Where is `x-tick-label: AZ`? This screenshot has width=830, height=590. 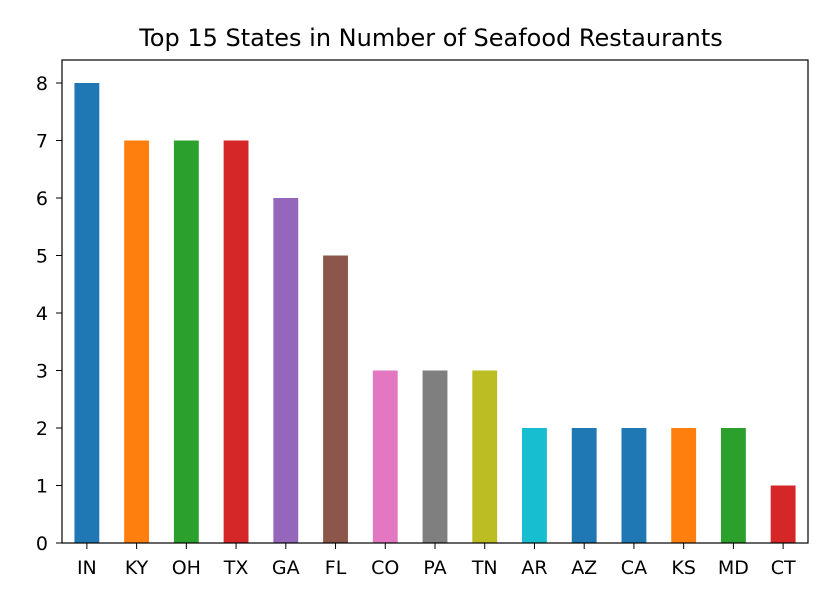 x-tick-label: AZ is located at coordinates (584, 568).